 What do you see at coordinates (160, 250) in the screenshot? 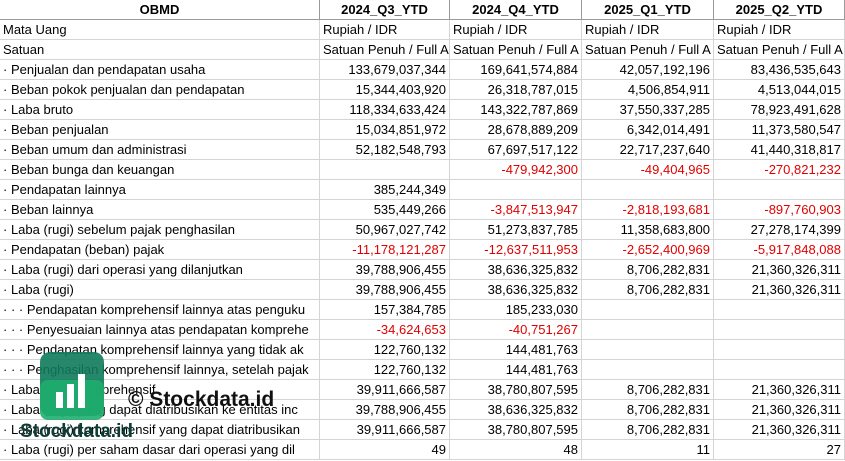
I see `row-label: · Pendapatan (beban) pajak` at bounding box center [160, 250].